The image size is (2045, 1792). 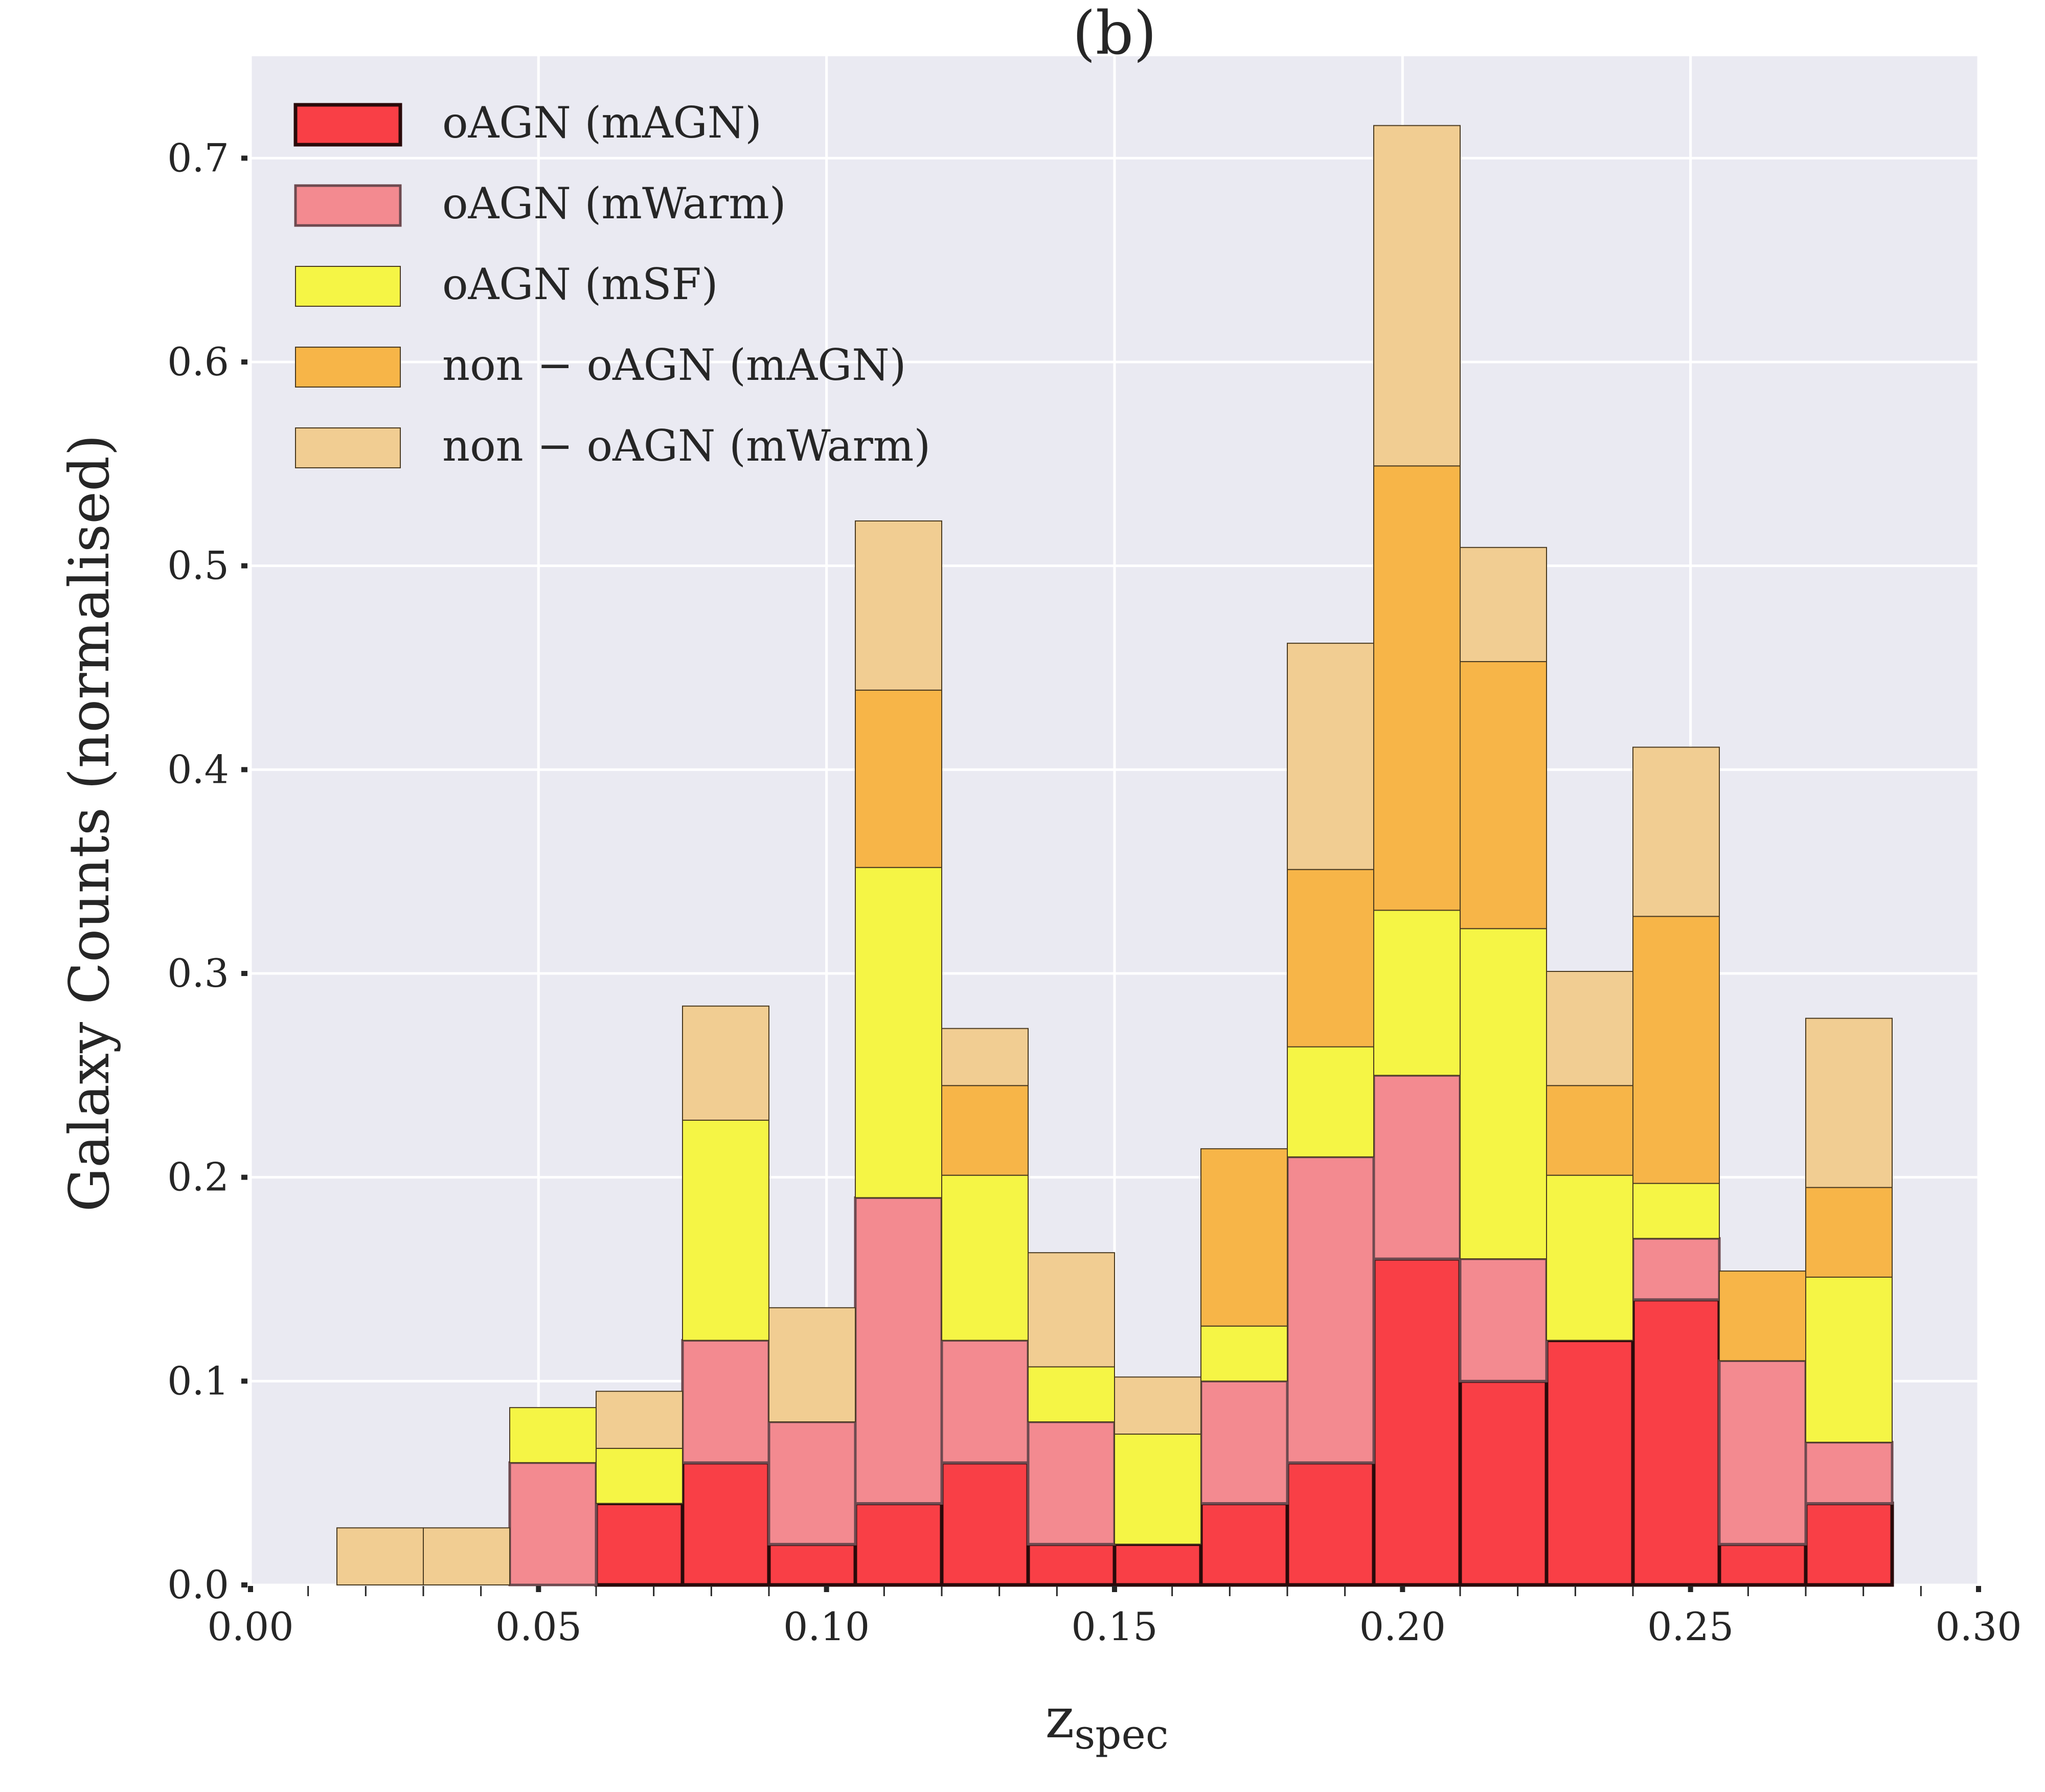 I want to click on y-tick-label: 0.5, so click(x=198, y=566).